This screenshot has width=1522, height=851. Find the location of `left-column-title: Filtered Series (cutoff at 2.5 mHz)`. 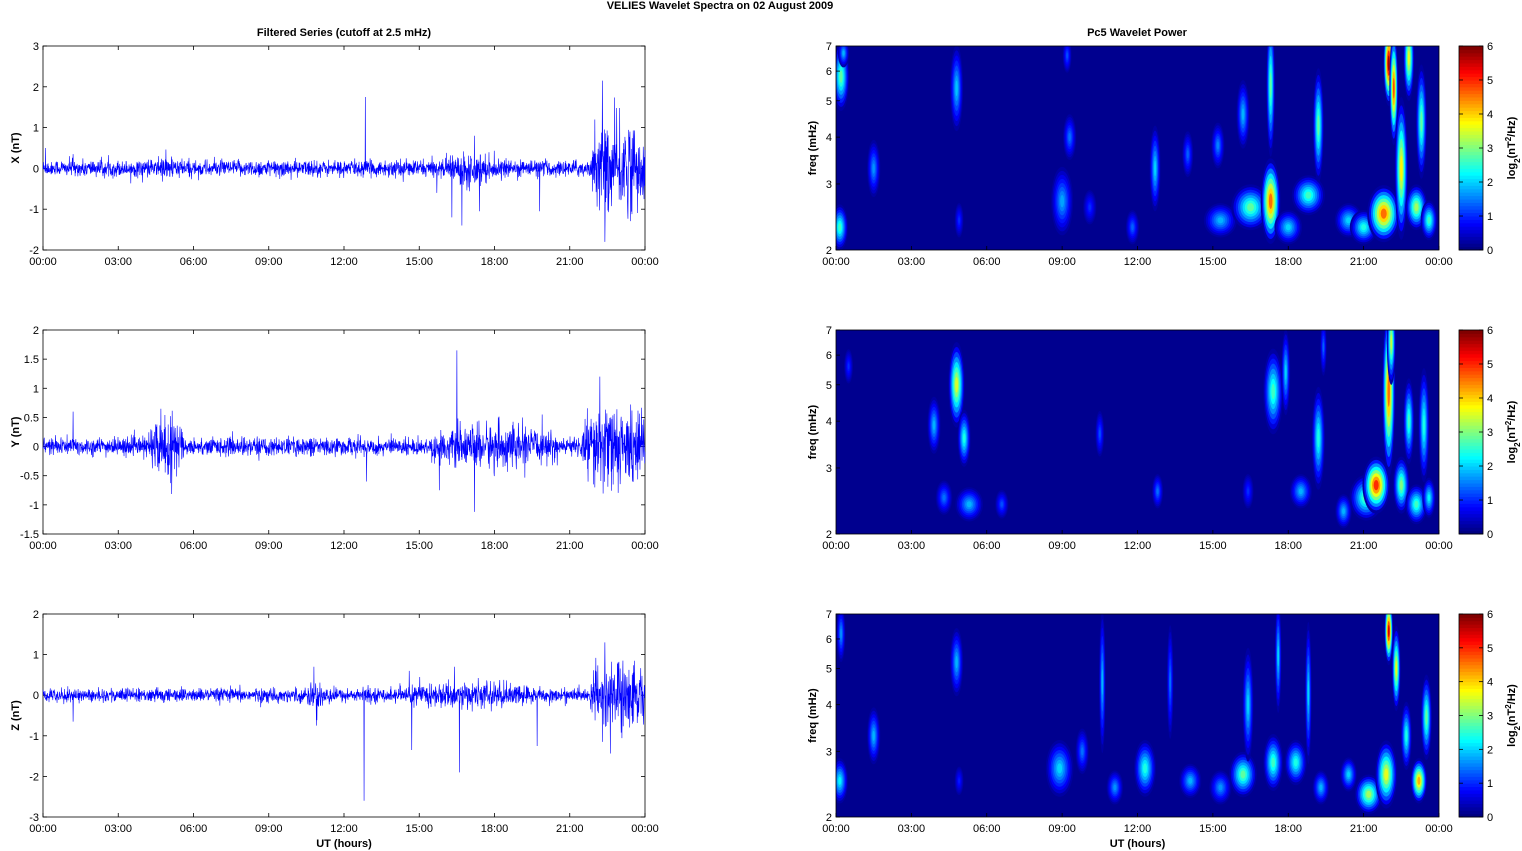

left-column-title: Filtered Series (cutoff at 2.5 mHz) is located at coordinates (344, 33).